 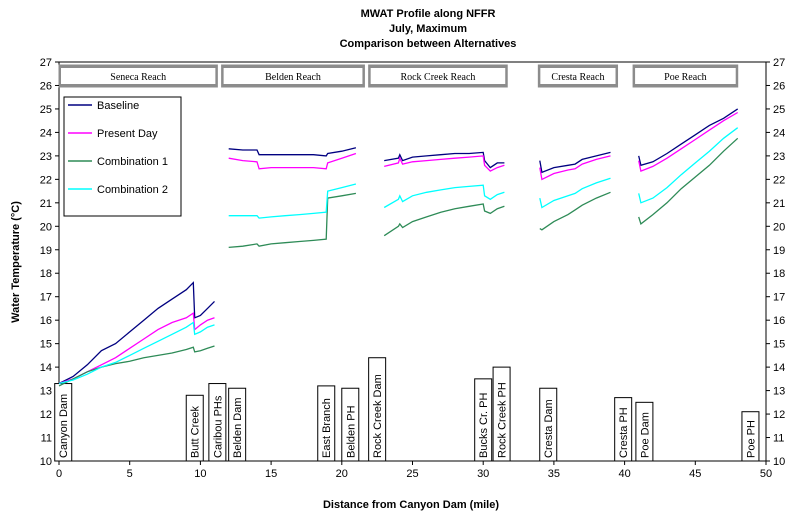 I want to click on legend-label: Combination 1, so click(x=132, y=162).